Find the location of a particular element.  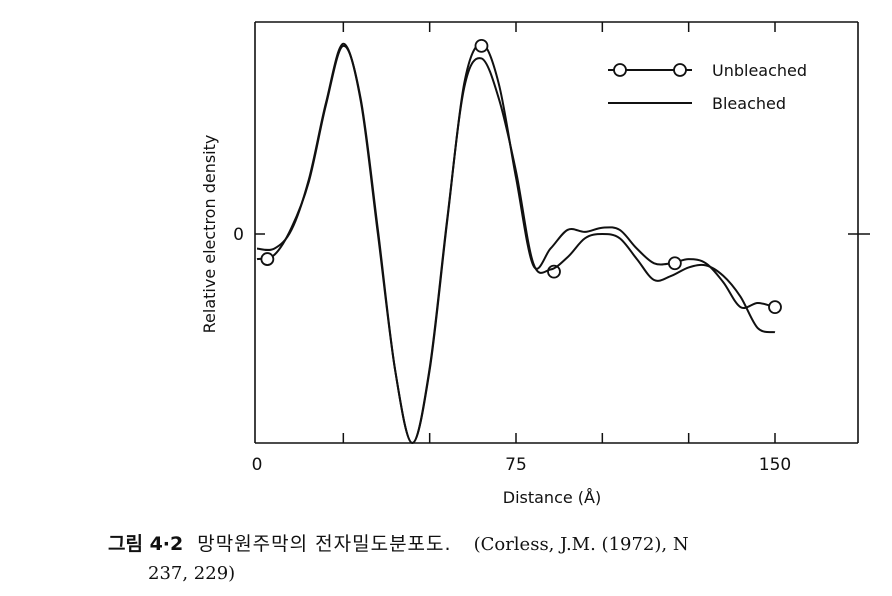

x-axis-label: Distance (Å) is located at coordinates (552, 497).